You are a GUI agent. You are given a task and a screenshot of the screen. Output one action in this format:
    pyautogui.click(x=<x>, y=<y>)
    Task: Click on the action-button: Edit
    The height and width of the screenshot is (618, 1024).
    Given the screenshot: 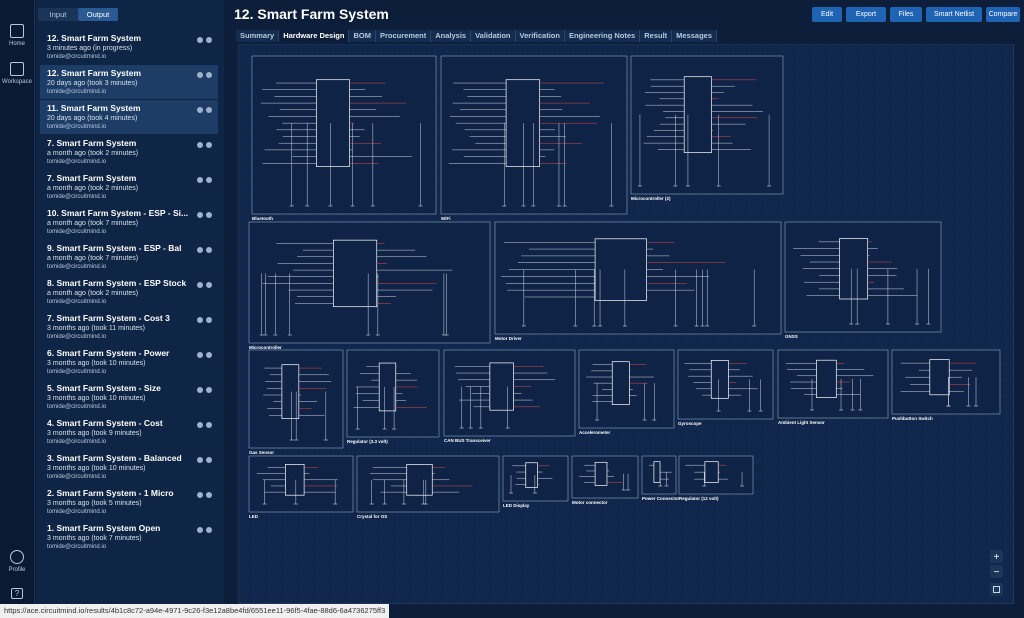 What is the action you would take?
    pyautogui.click(x=827, y=14)
    